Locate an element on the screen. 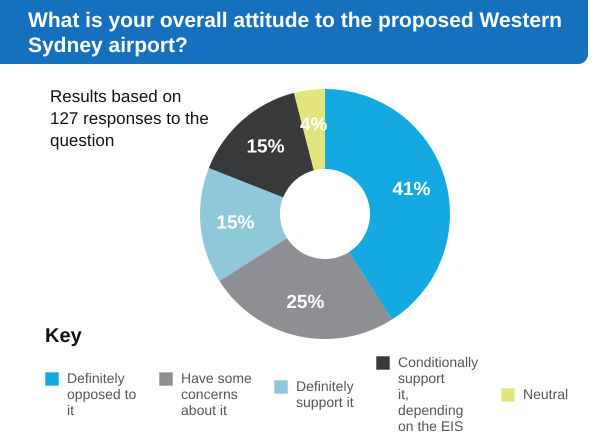 The width and height of the screenshot is (600, 444). legend-label: Neutral is located at coordinates (545, 394).